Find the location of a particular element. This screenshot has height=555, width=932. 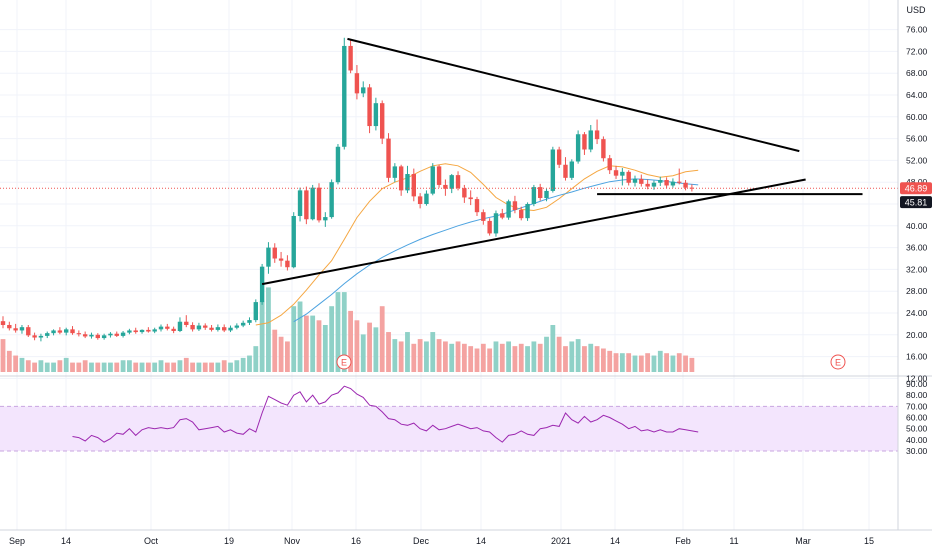

trendline-support is located at coordinates (533, 232).